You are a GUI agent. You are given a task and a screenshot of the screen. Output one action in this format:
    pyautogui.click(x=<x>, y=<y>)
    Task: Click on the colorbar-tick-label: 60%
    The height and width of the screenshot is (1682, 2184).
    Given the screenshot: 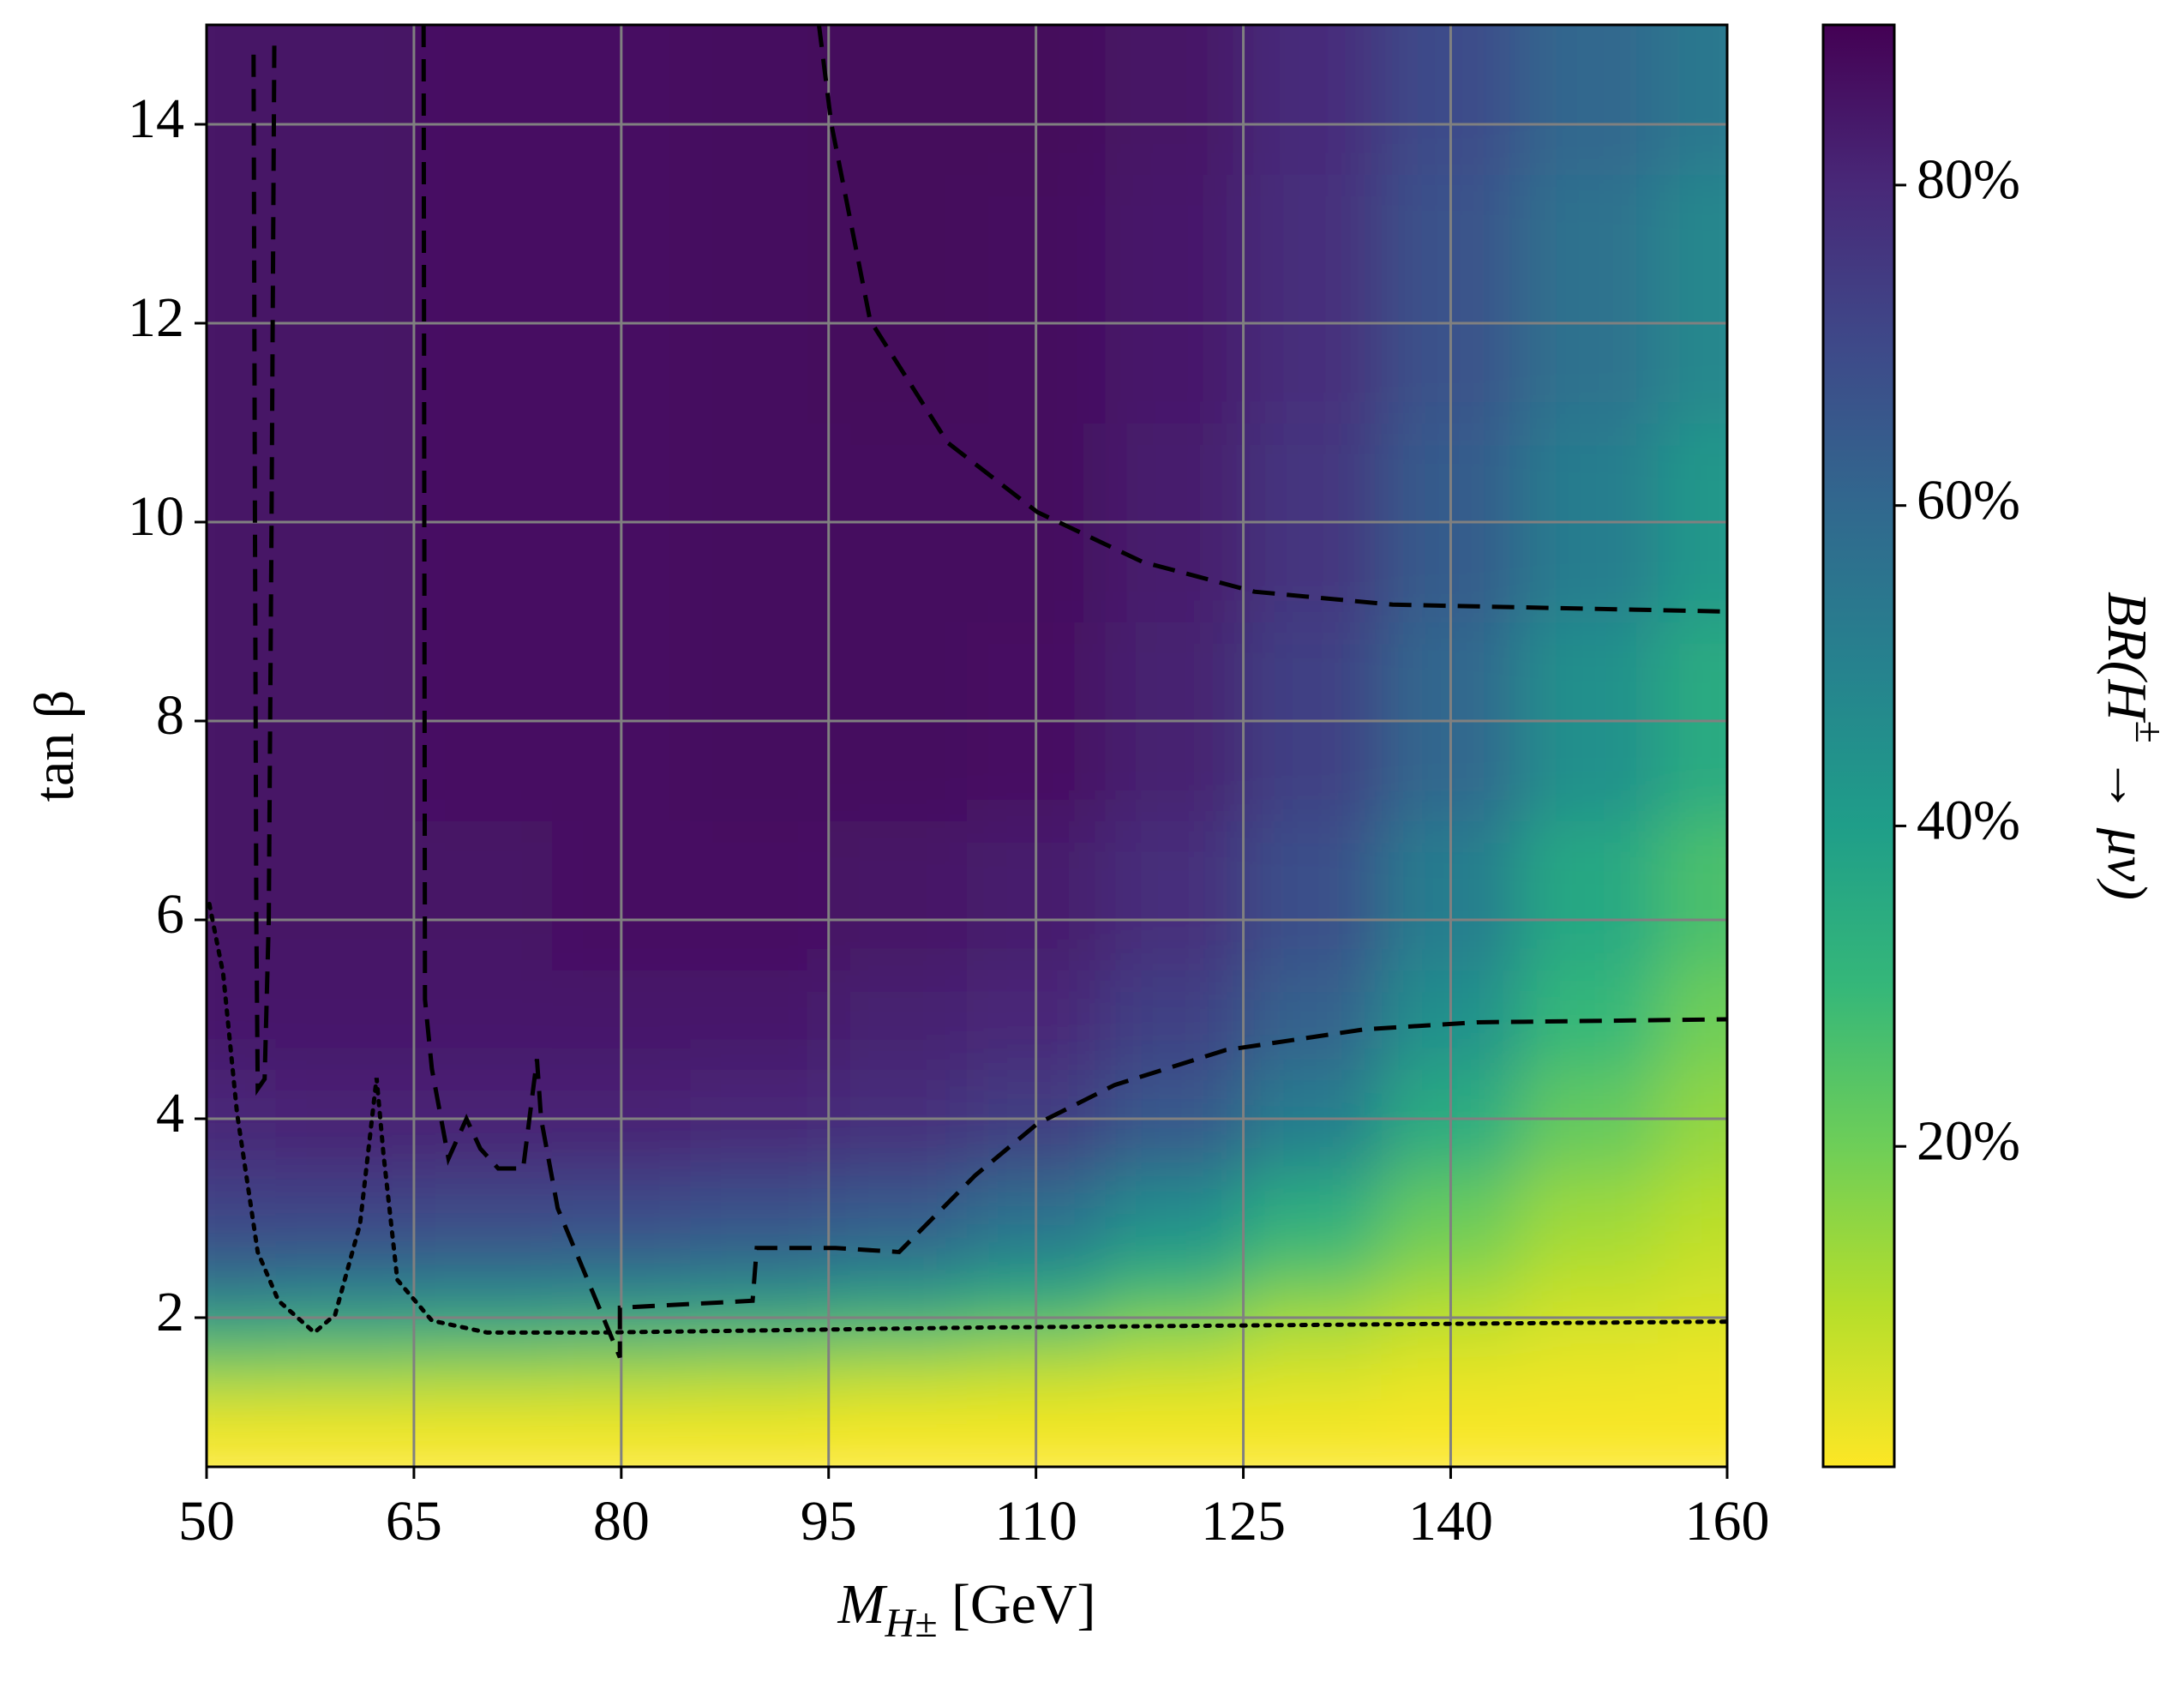 What is the action you would take?
    pyautogui.click(x=1968, y=500)
    